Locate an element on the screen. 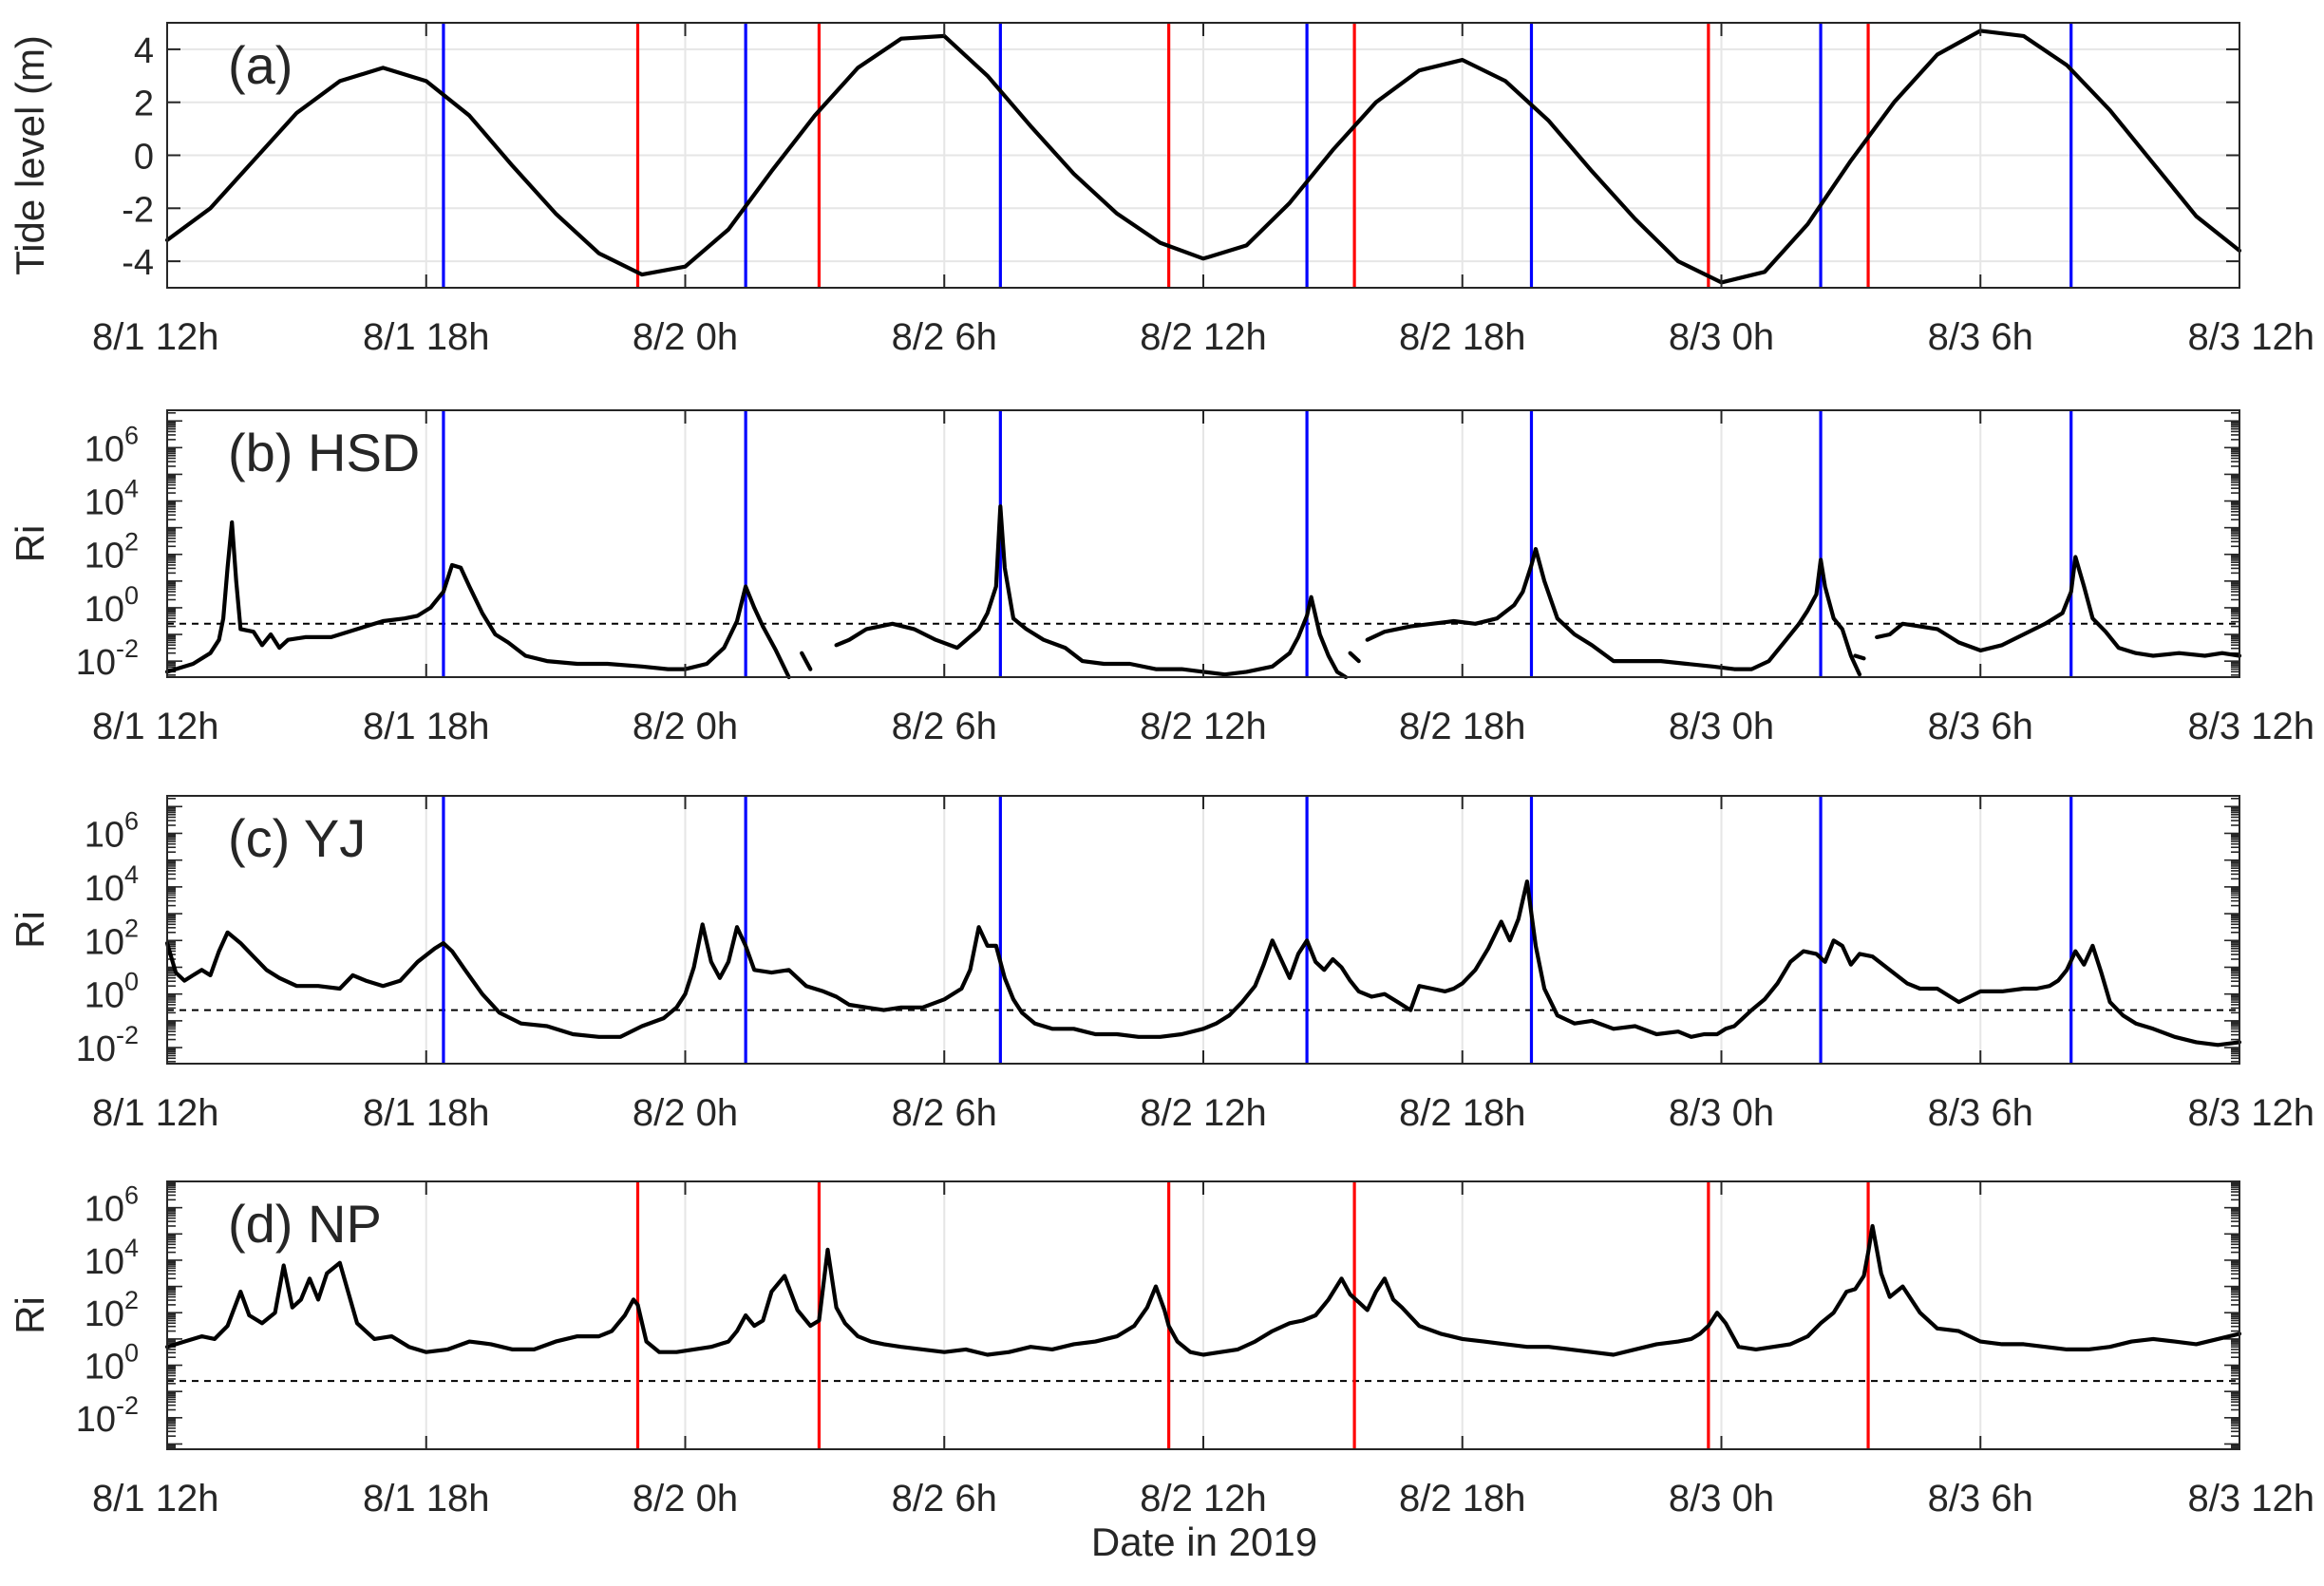 This screenshot has width=2324, height=1586. x-axis-title: Date in 2019 is located at coordinates (1204, 1542).